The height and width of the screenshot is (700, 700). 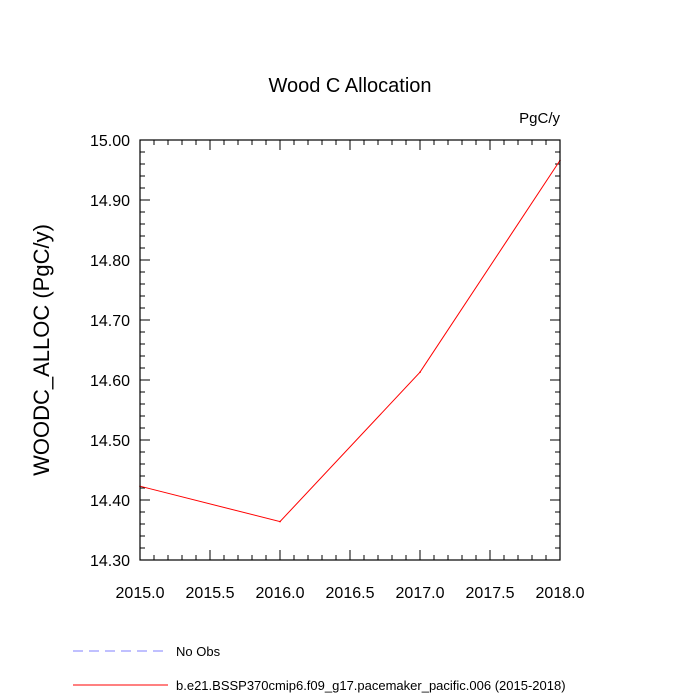 What do you see at coordinates (560, 593) in the screenshot?
I see `x-tick-label: 2018.0` at bounding box center [560, 593].